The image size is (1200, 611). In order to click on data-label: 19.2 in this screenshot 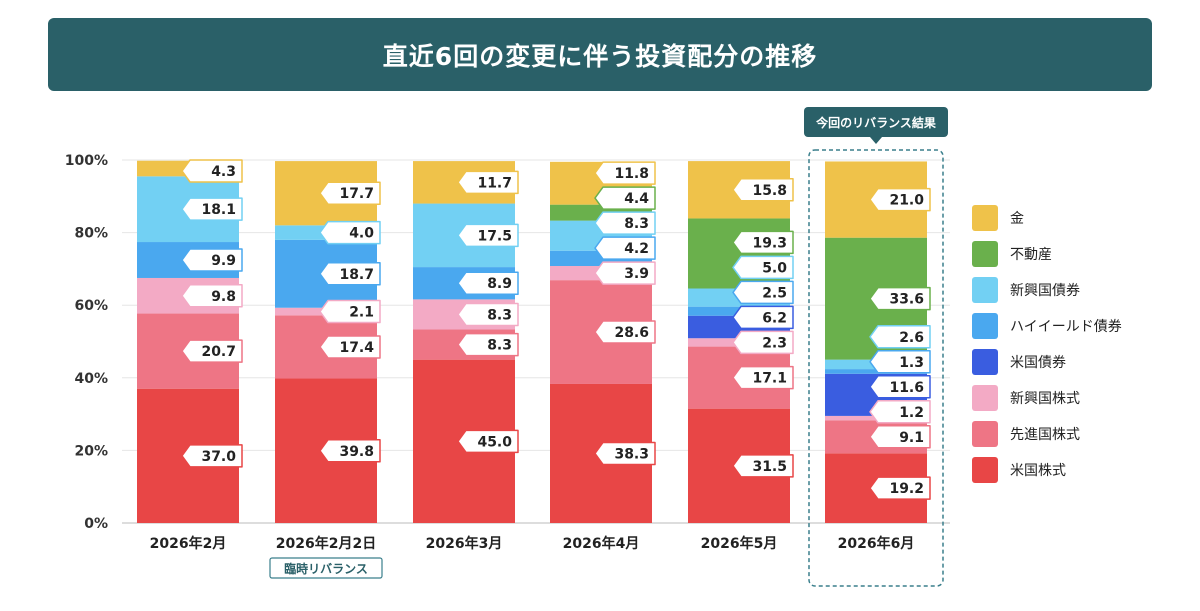, I will do `click(906, 489)`.